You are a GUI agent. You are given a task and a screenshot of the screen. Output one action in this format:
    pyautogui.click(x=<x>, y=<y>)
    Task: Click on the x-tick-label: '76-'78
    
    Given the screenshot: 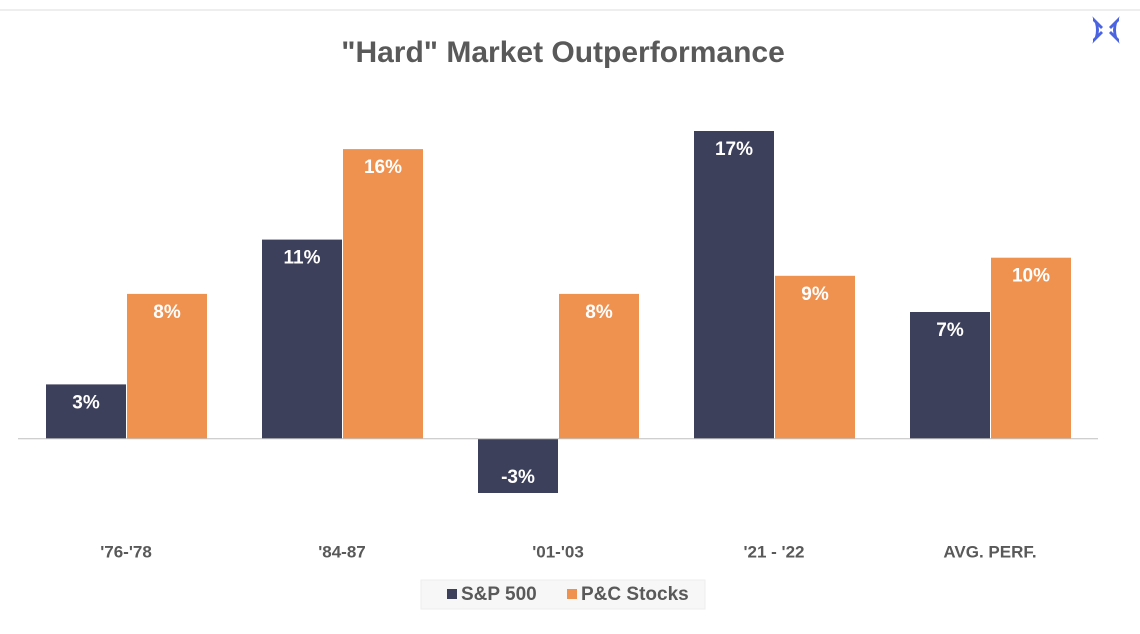 What is the action you would take?
    pyautogui.click(x=126, y=551)
    